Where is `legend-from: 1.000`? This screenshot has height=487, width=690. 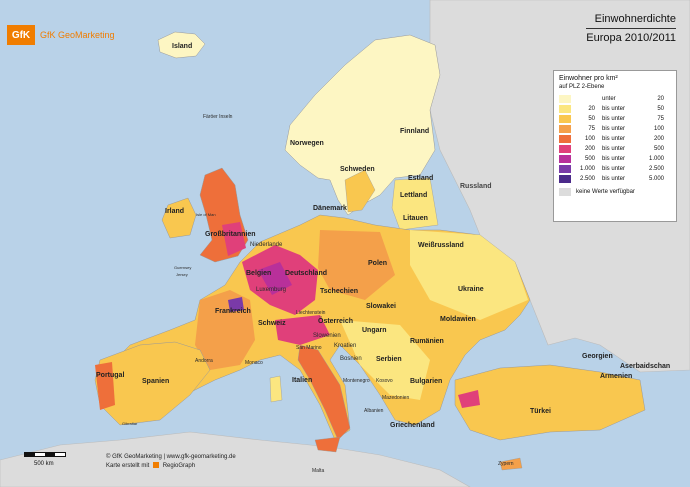
legend-from: 1.000 is located at coordinates (587, 169).